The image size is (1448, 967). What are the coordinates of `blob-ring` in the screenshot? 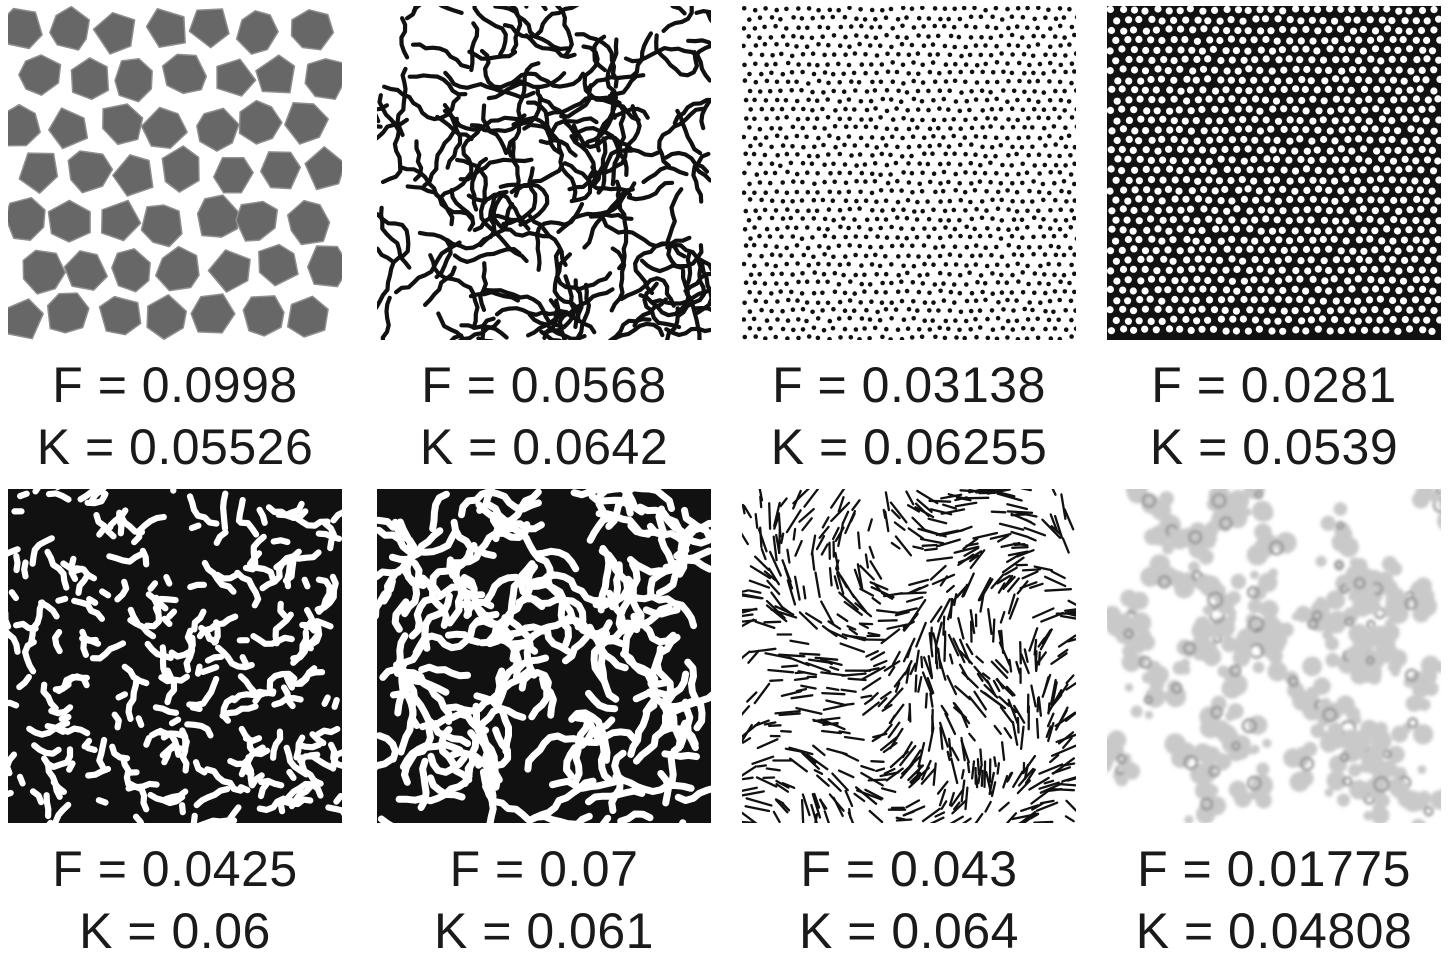 It's located at (1189, 648).